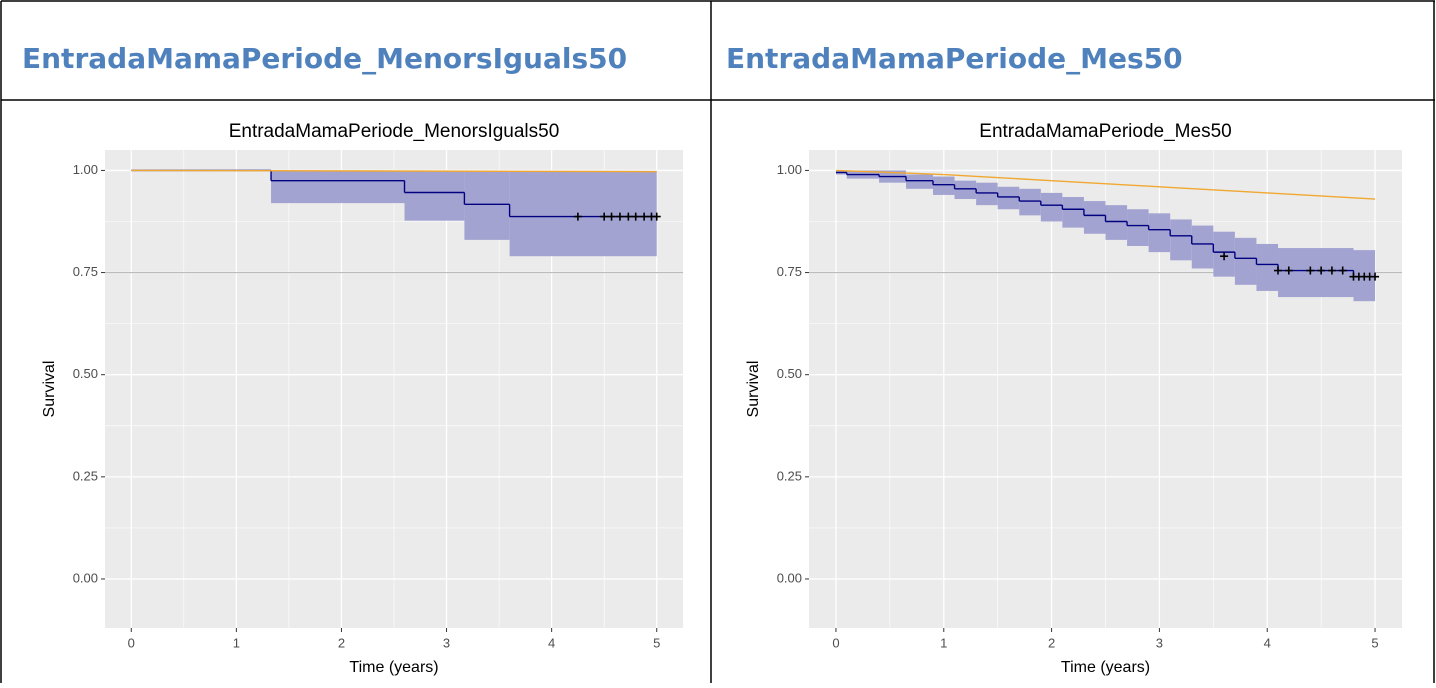  What do you see at coordinates (324, 58) in the screenshot?
I see `header-cell: EntradaMamaPeriode_MenorsIguals50` at bounding box center [324, 58].